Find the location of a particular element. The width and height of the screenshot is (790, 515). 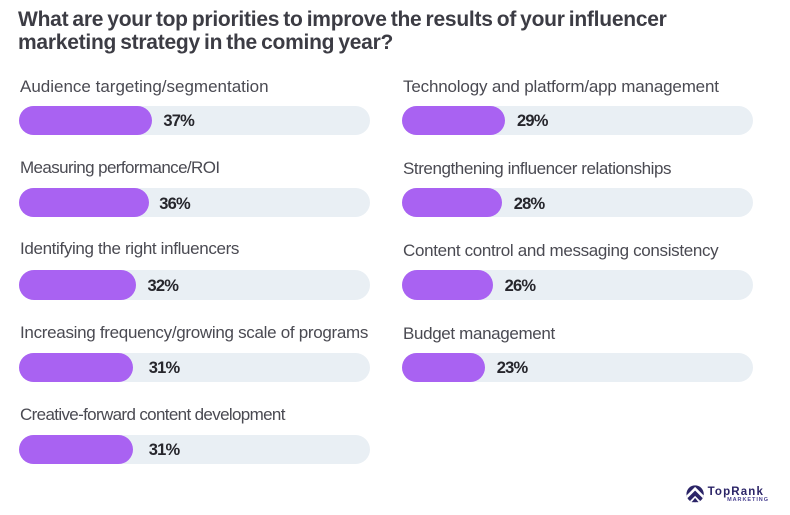

svg-text: MARKETING is located at coordinates (748, 500).